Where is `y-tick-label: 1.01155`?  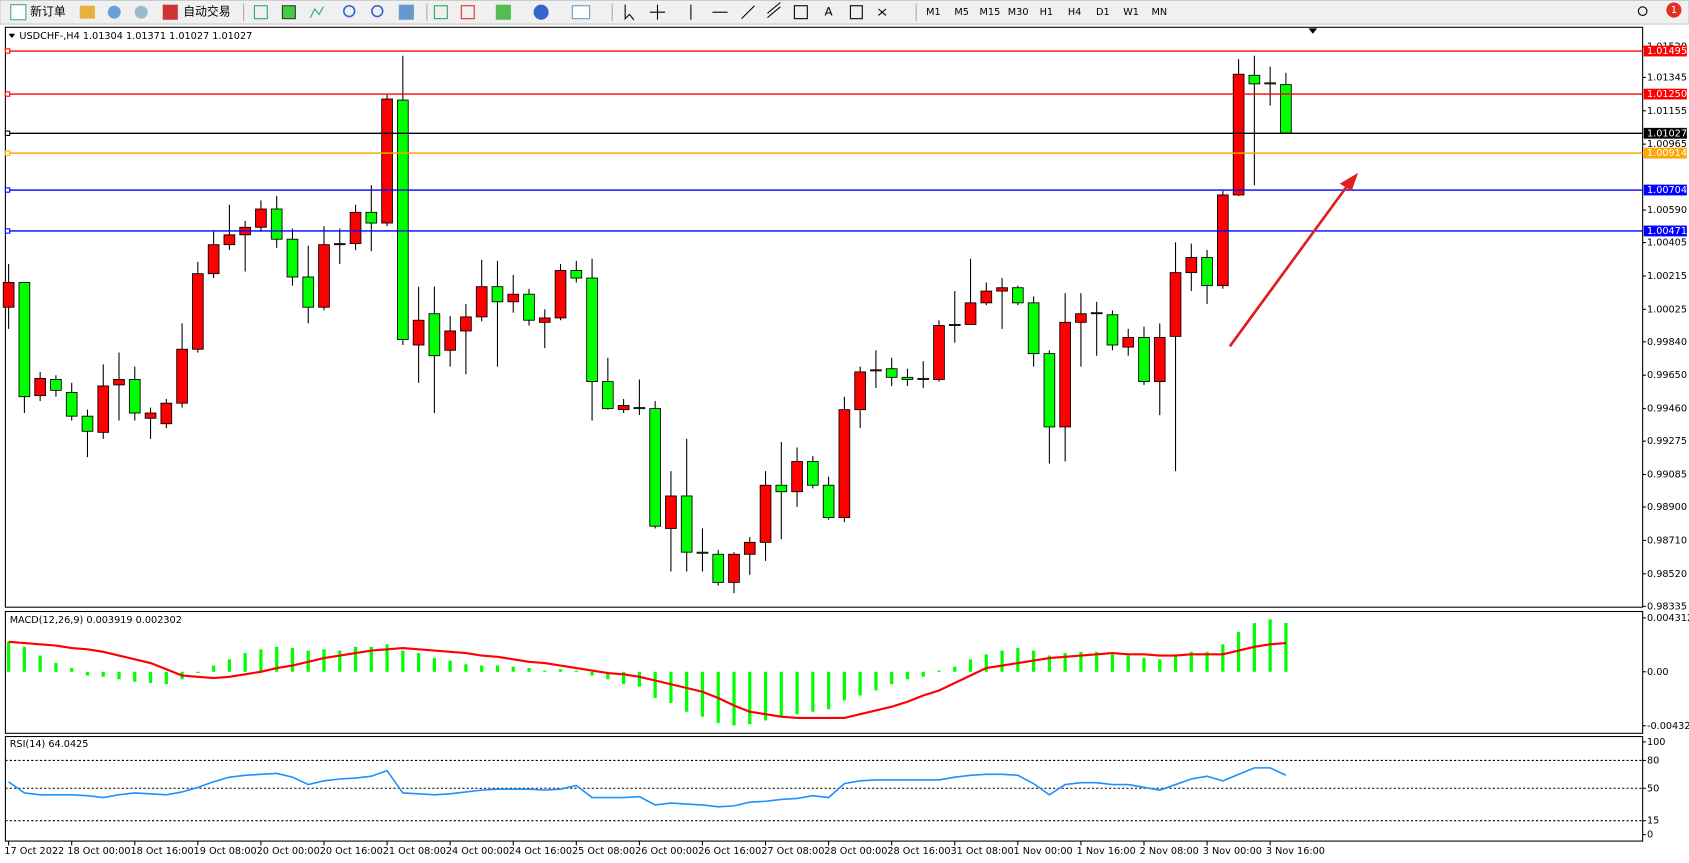 y-tick-label: 1.01155 is located at coordinates (1667, 111).